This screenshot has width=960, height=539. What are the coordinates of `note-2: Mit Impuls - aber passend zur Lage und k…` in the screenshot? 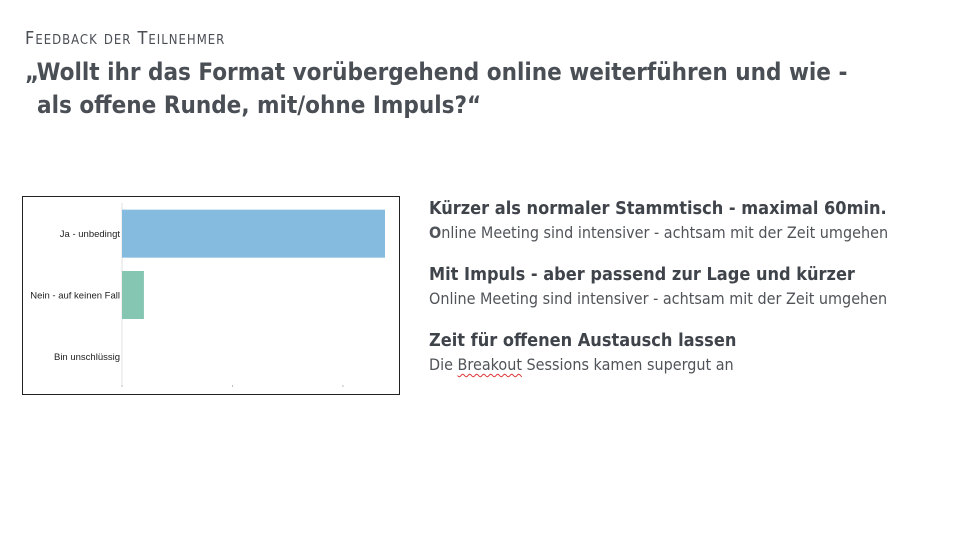 It's located at (689, 286).